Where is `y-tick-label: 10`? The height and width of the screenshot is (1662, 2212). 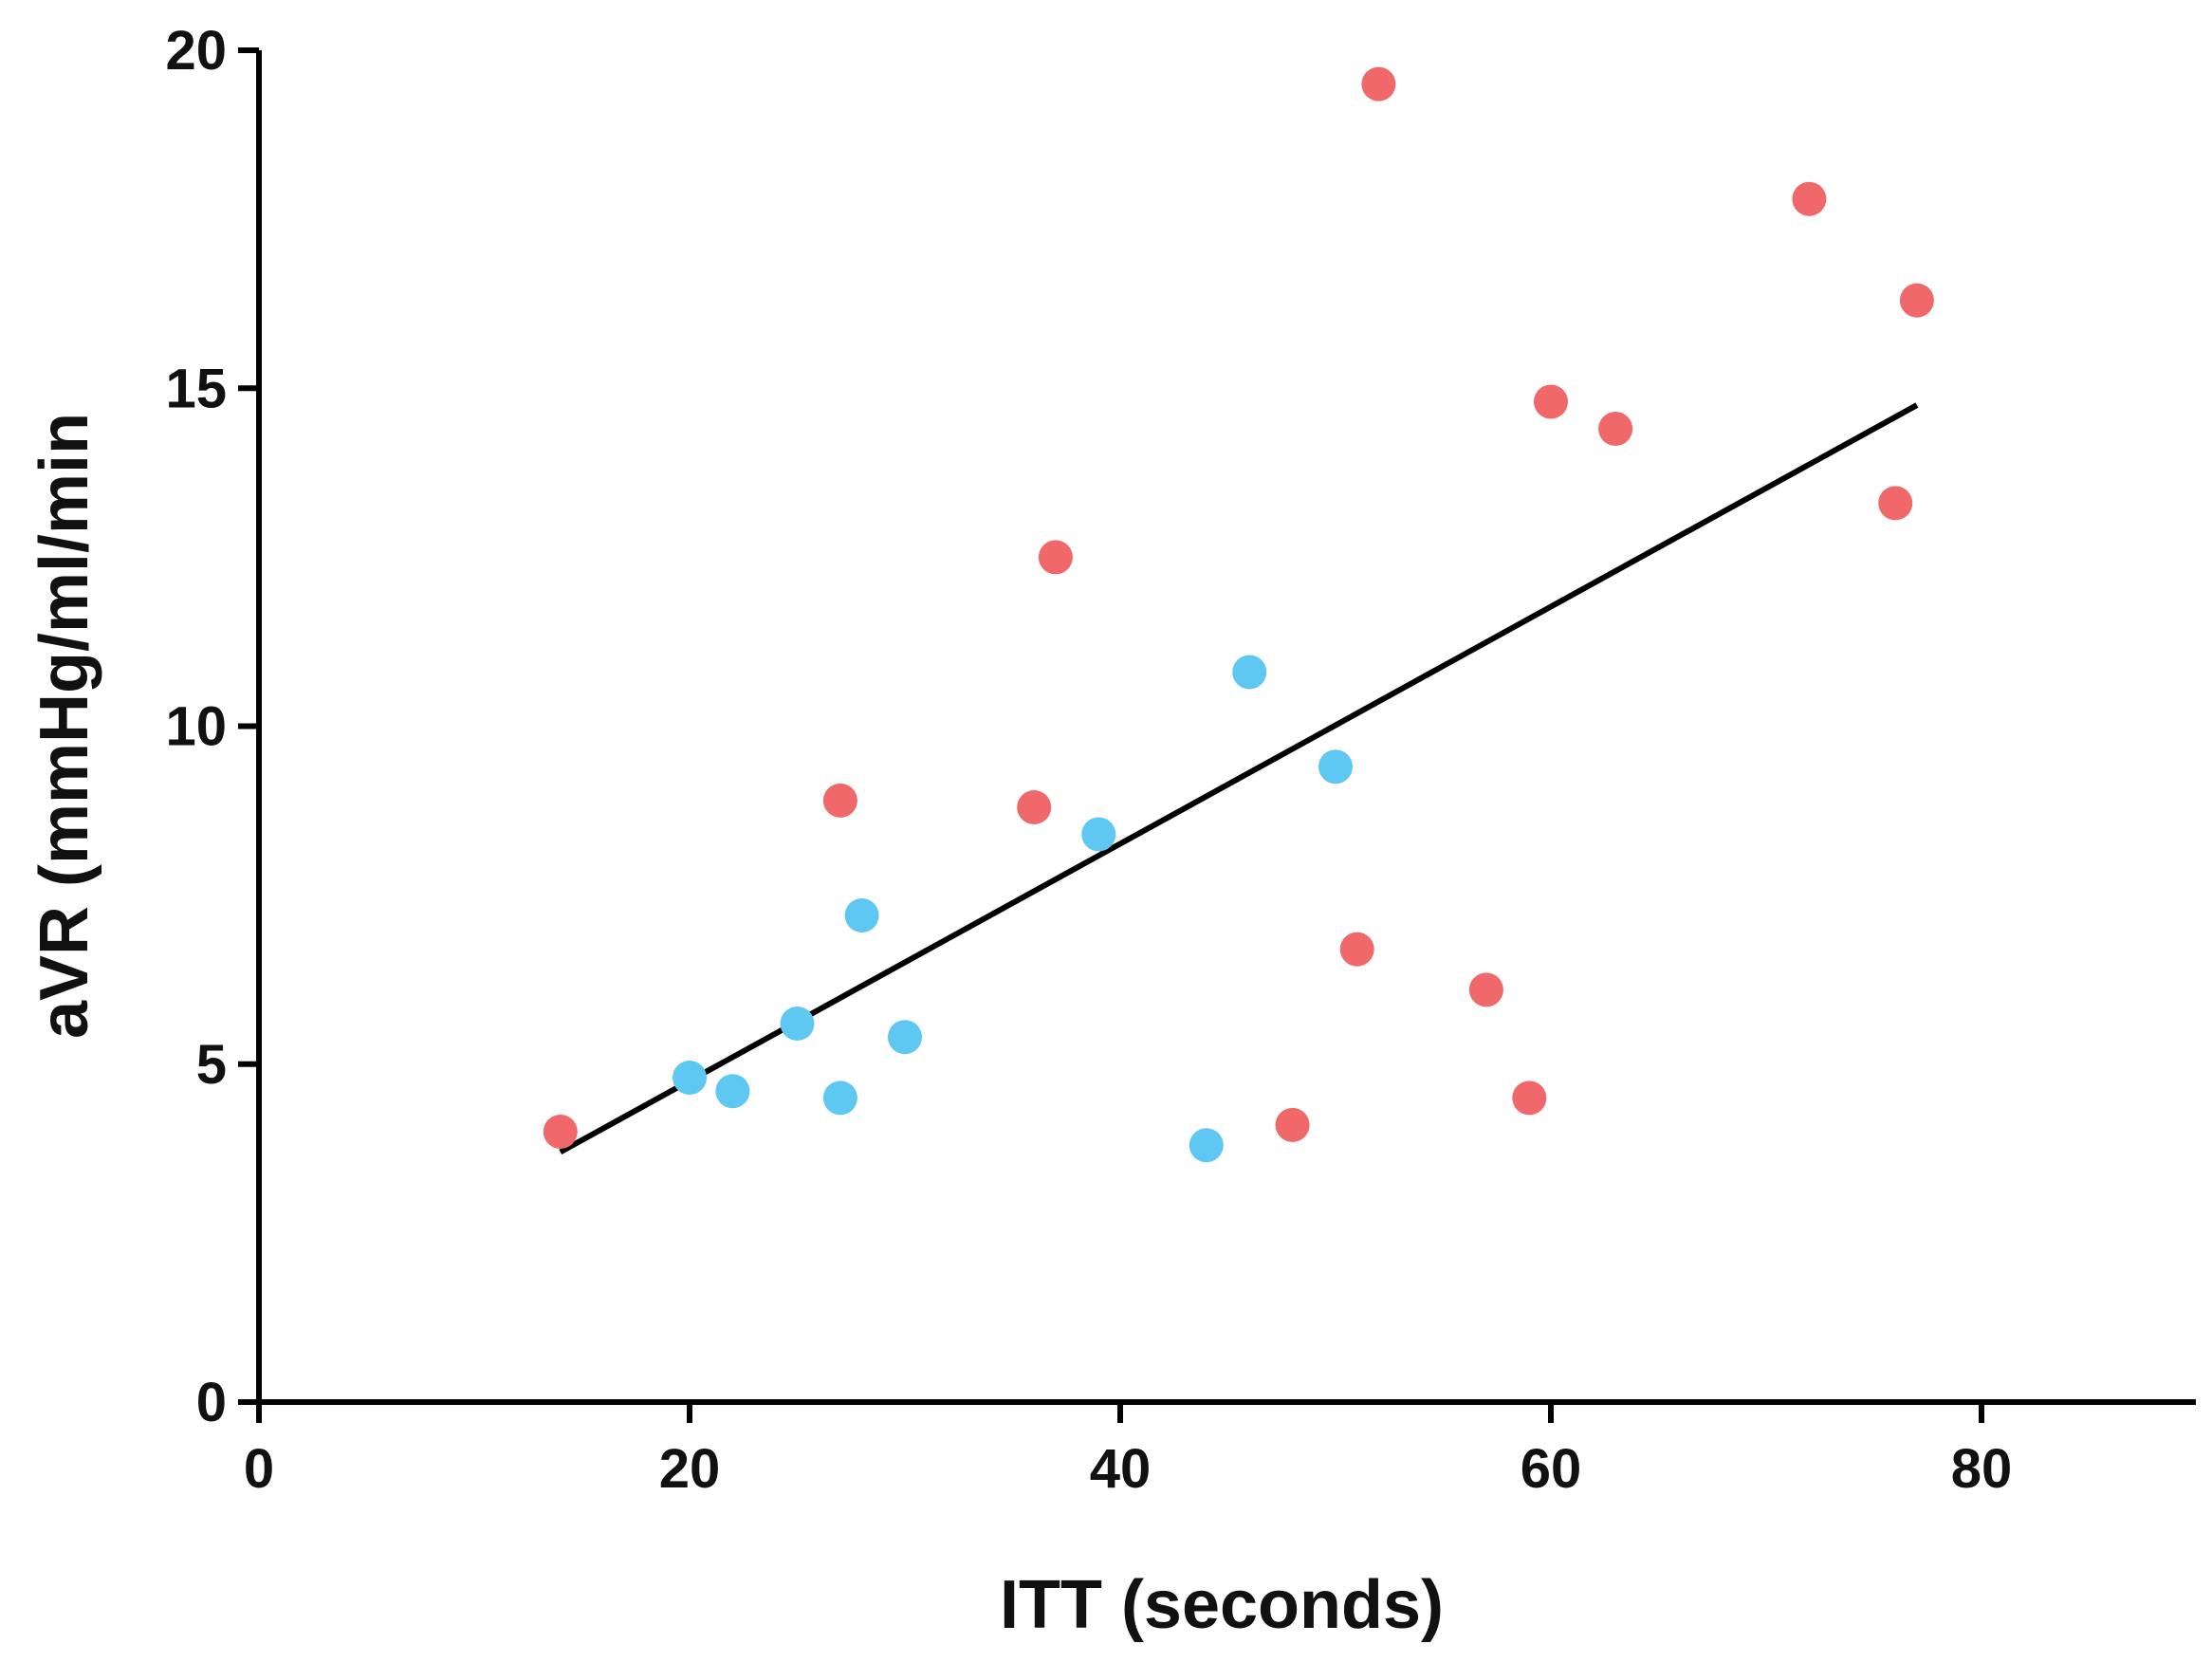 y-tick-label: 10 is located at coordinates (196, 727).